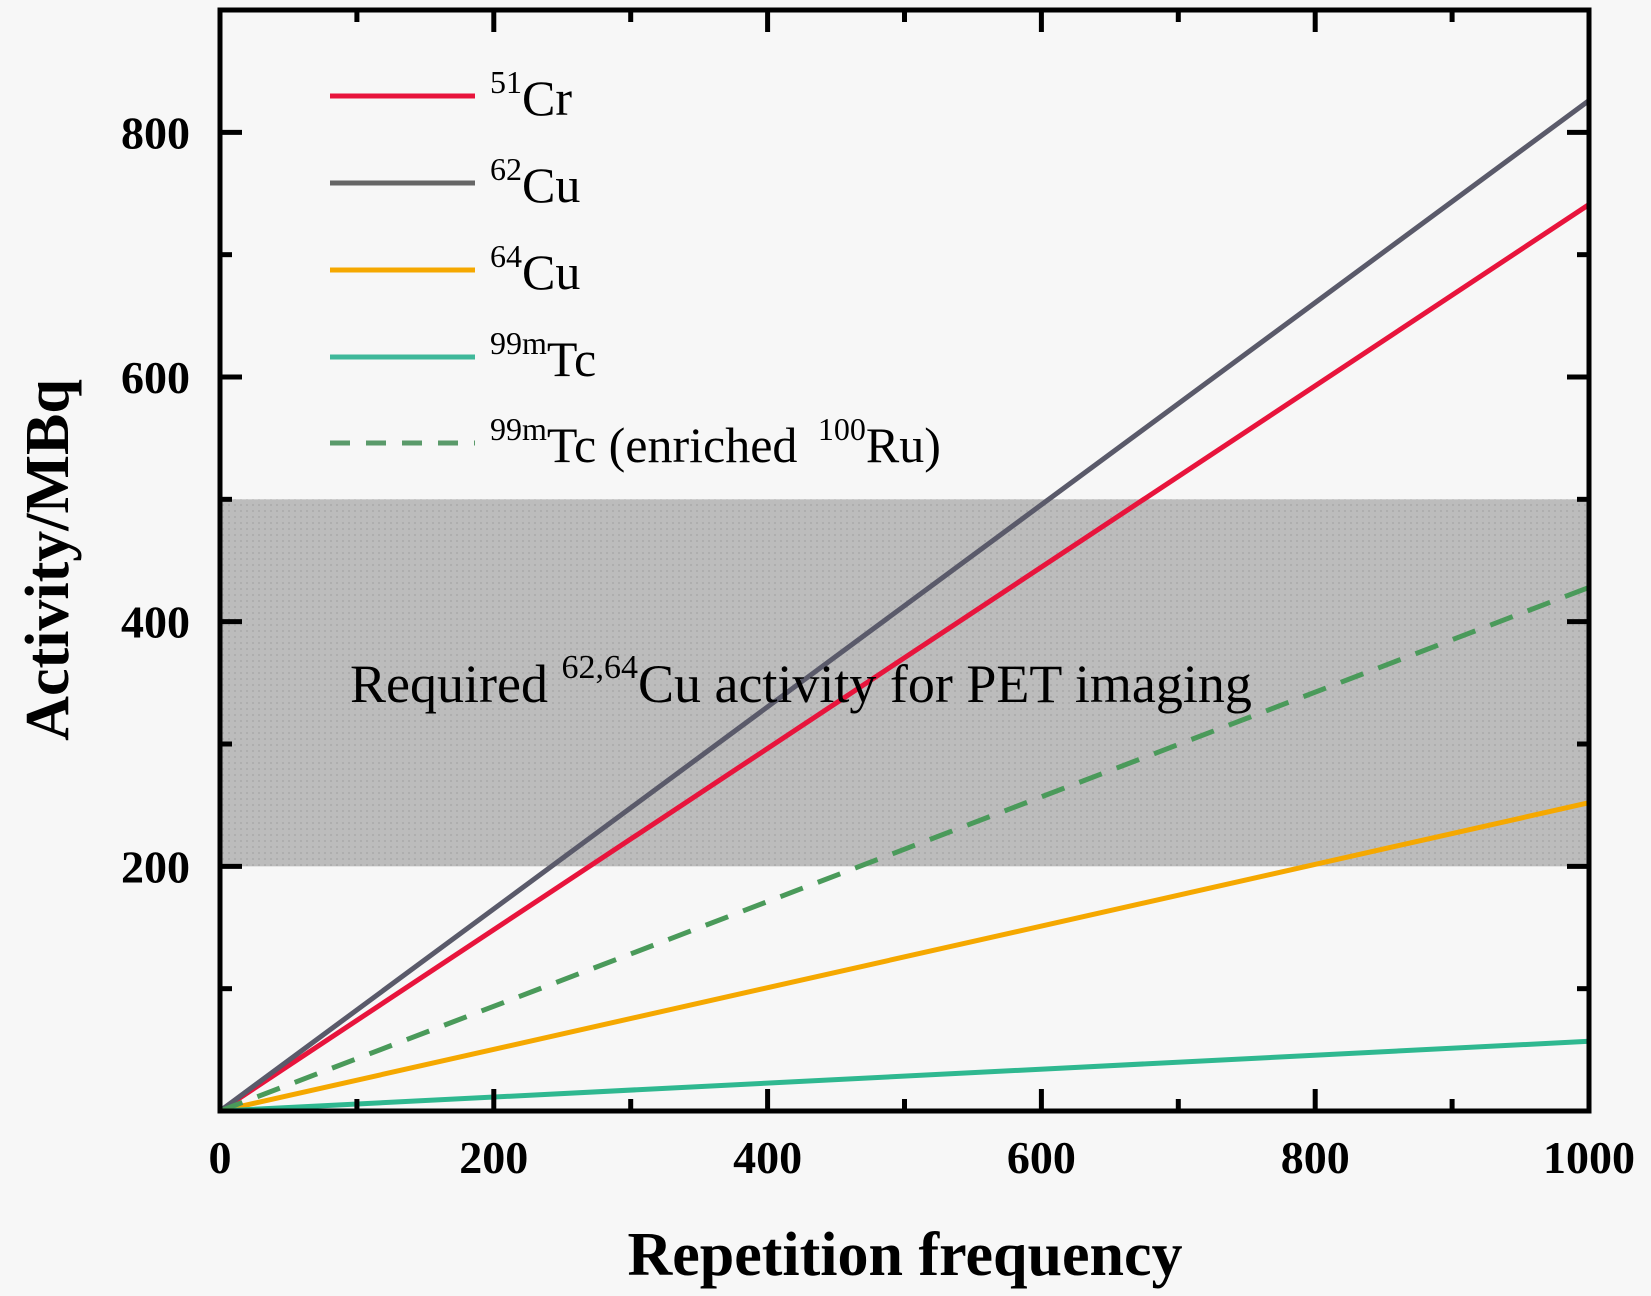 Image resolution: width=1651 pixels, height=1296 pixels. I want to click on x-axis-title: Repetition frequency, so click(904, 1255).